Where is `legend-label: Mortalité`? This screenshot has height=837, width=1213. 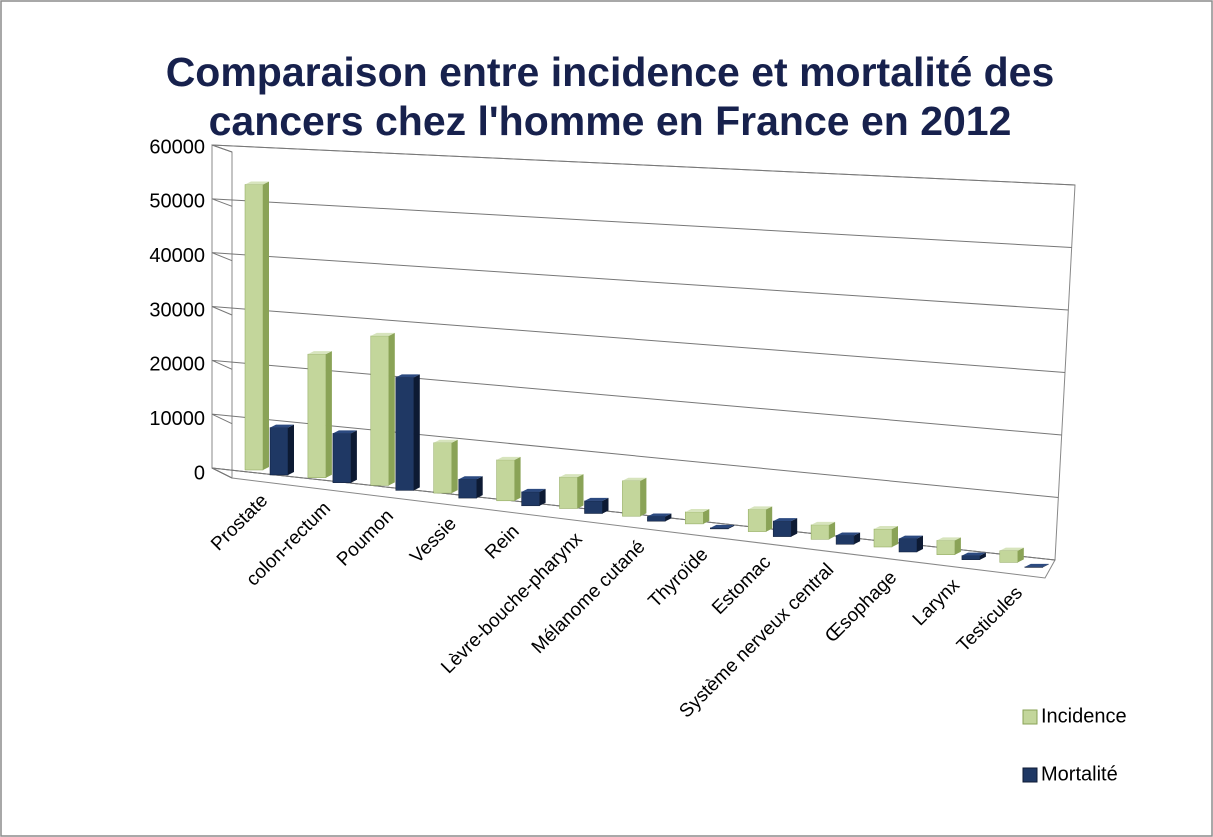 legend-label: Mortalité is located at coordinates (1079, 774).